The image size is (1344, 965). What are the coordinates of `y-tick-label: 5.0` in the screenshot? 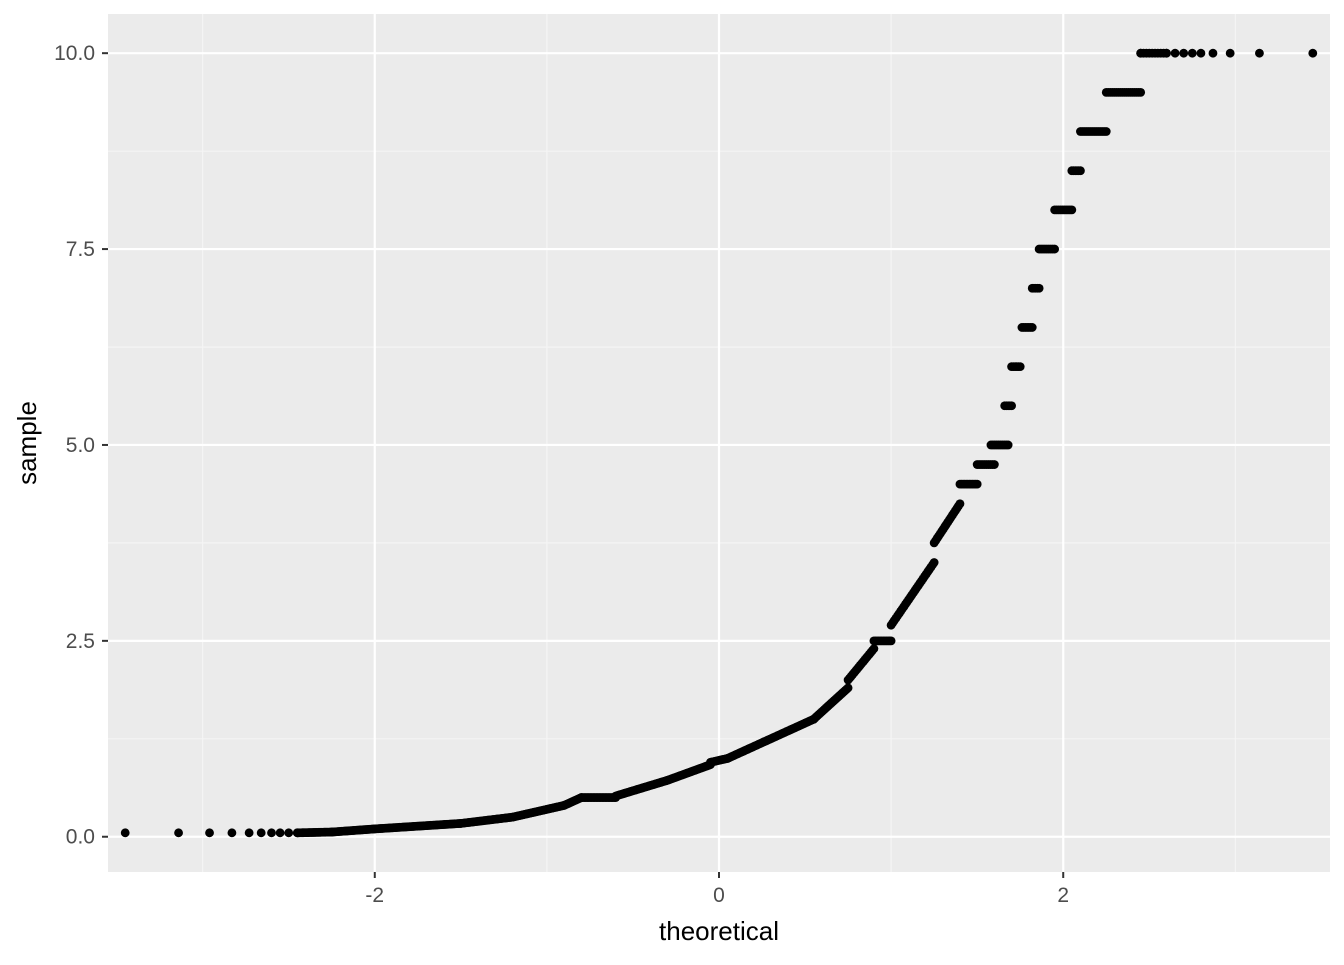 It's located at (80, 445).